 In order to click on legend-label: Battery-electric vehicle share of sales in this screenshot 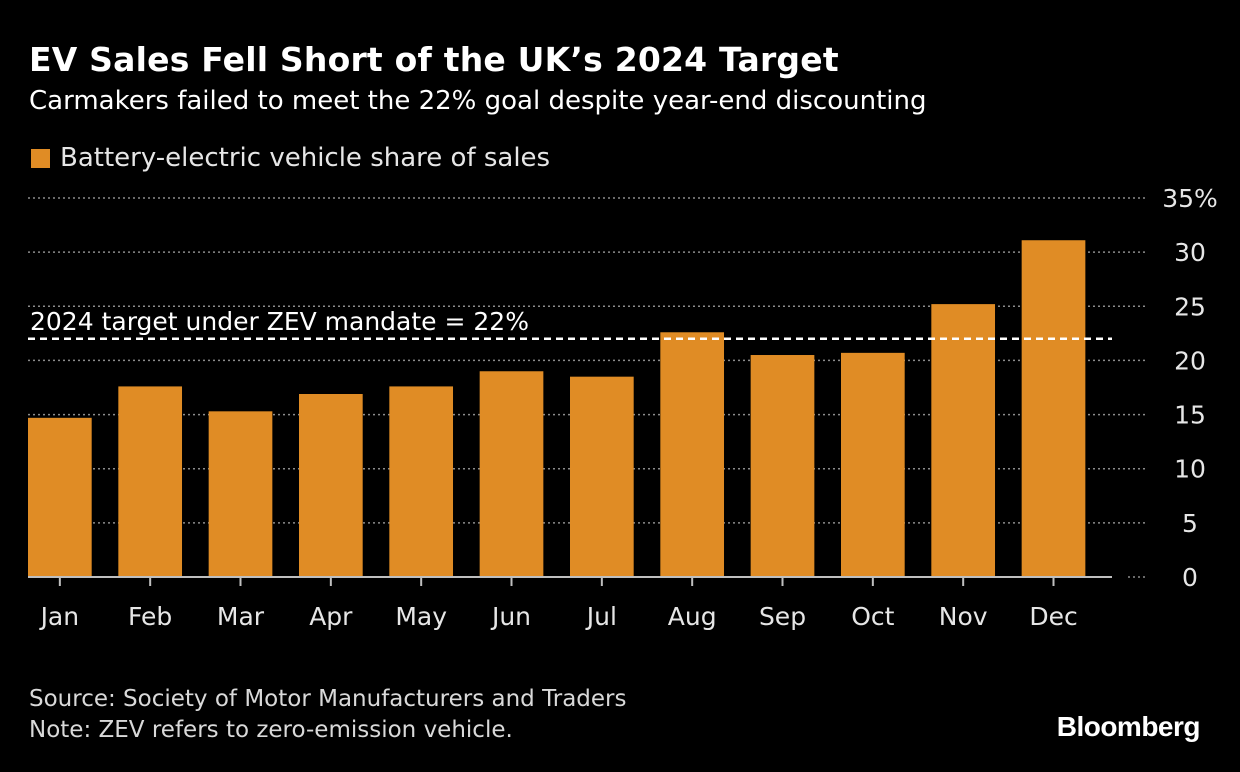, I will do `click(305, 158)`.